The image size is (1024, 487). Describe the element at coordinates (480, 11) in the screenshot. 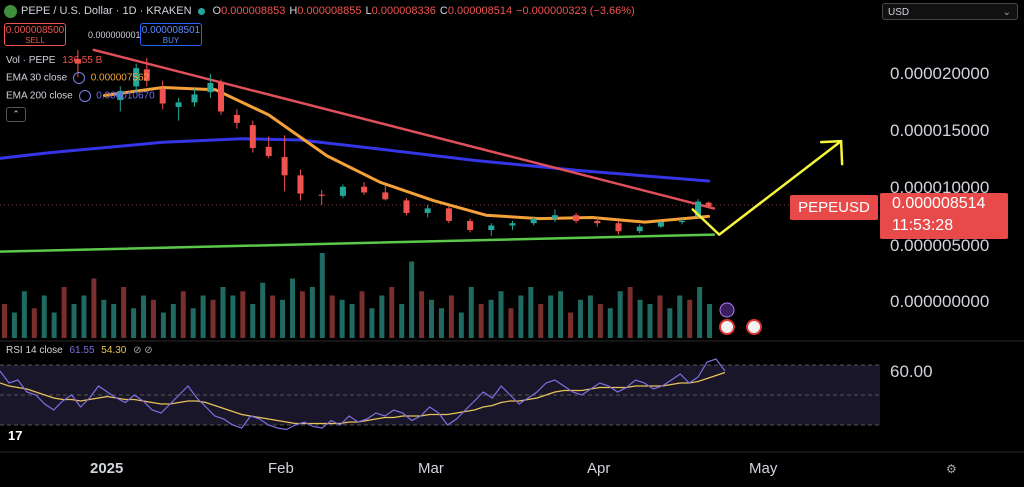

I see `ohlc-close: 0.000008514` at that location.